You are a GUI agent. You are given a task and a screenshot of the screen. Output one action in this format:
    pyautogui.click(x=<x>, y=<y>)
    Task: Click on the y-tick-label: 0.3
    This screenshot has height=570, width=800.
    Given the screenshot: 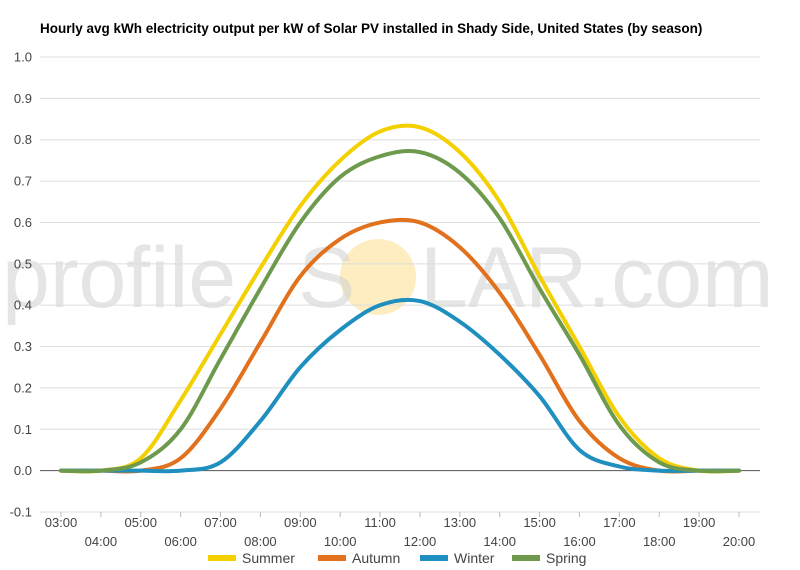 What is the action you would take?
    pyautogui.click(x=23, y=346)
    